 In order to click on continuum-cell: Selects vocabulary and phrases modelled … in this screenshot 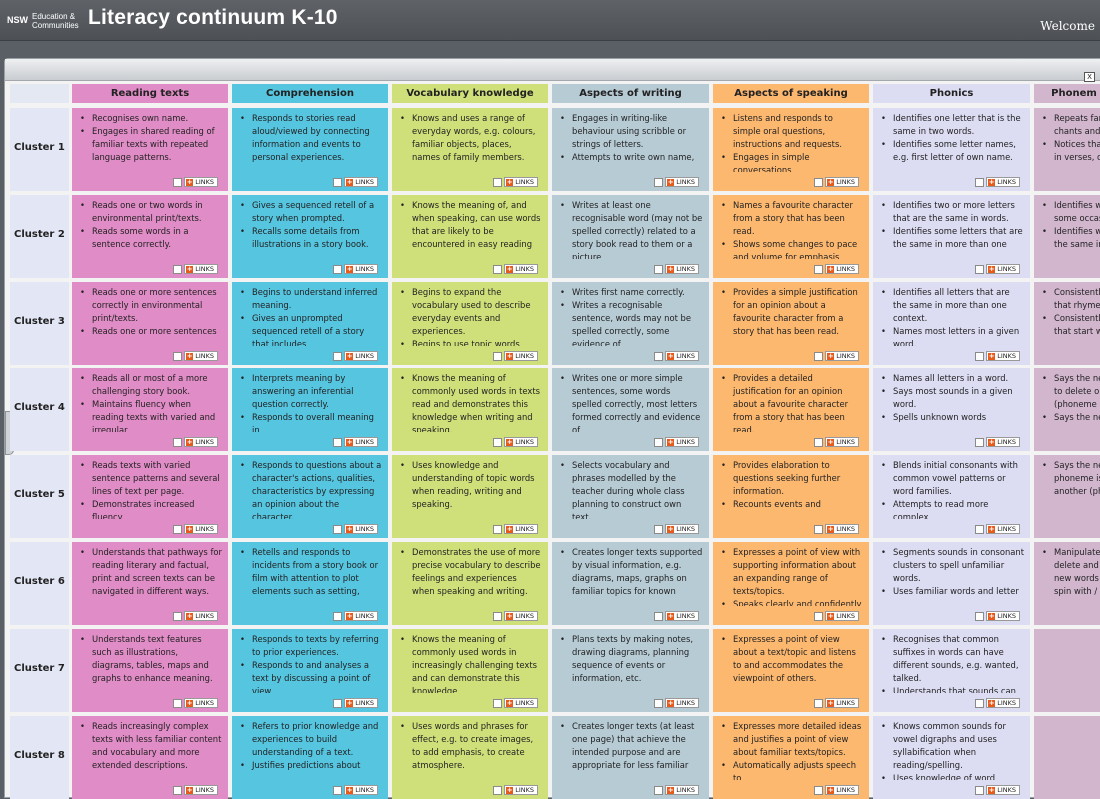, I will do `click(630, 496)`.